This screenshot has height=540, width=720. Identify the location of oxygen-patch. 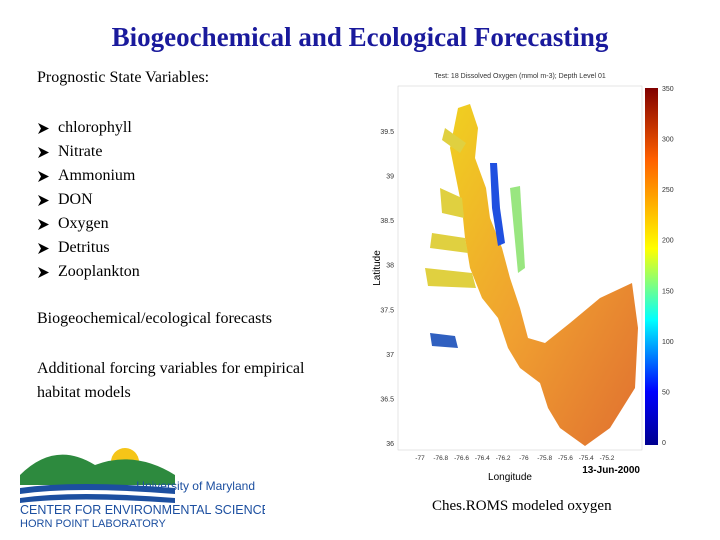
(517, 229).